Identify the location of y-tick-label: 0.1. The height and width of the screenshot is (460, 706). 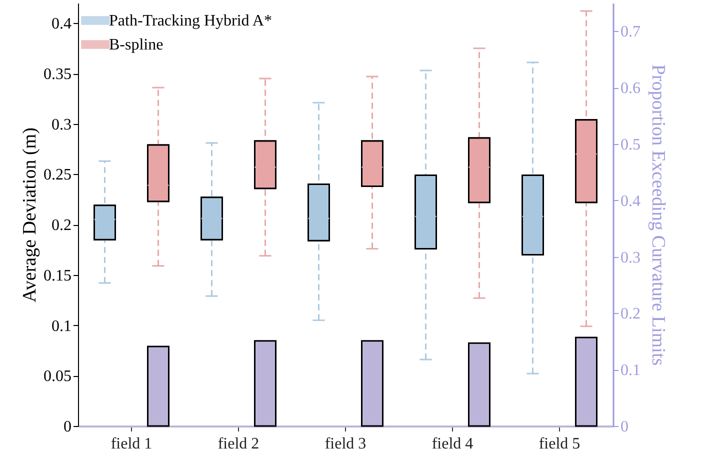
(62, 326).